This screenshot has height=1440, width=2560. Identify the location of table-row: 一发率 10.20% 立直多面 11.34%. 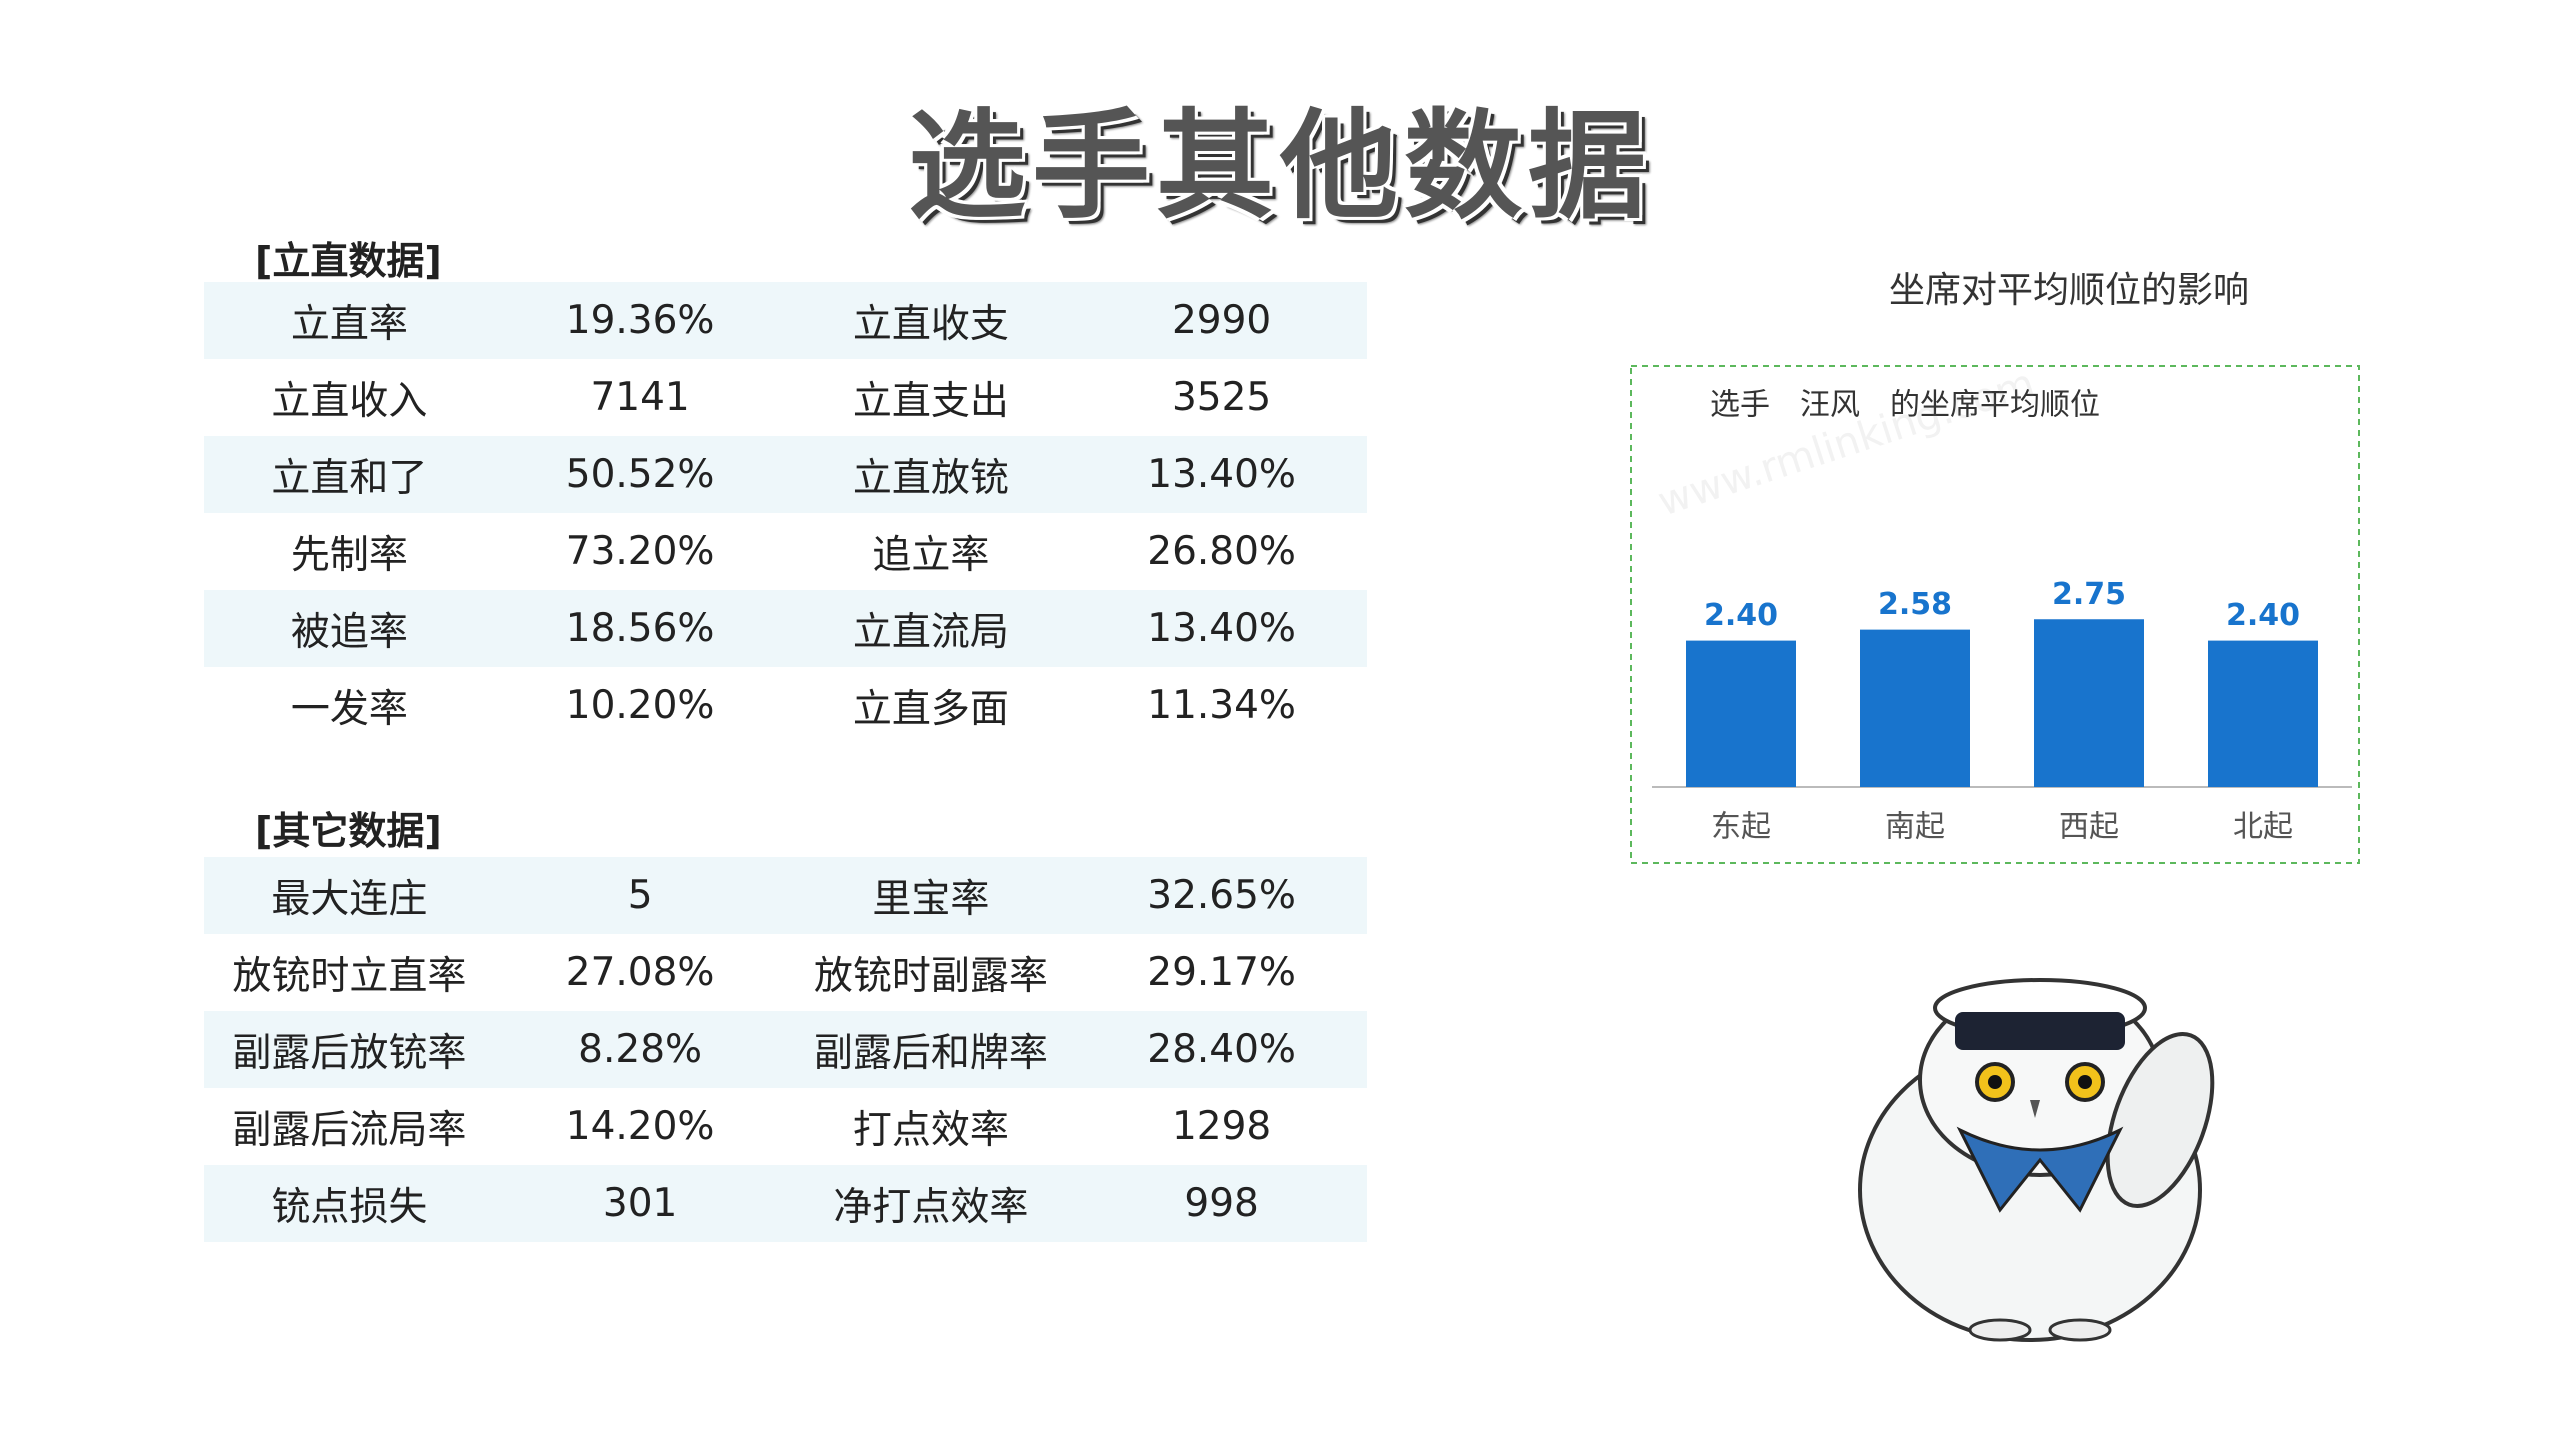
(785, 705).